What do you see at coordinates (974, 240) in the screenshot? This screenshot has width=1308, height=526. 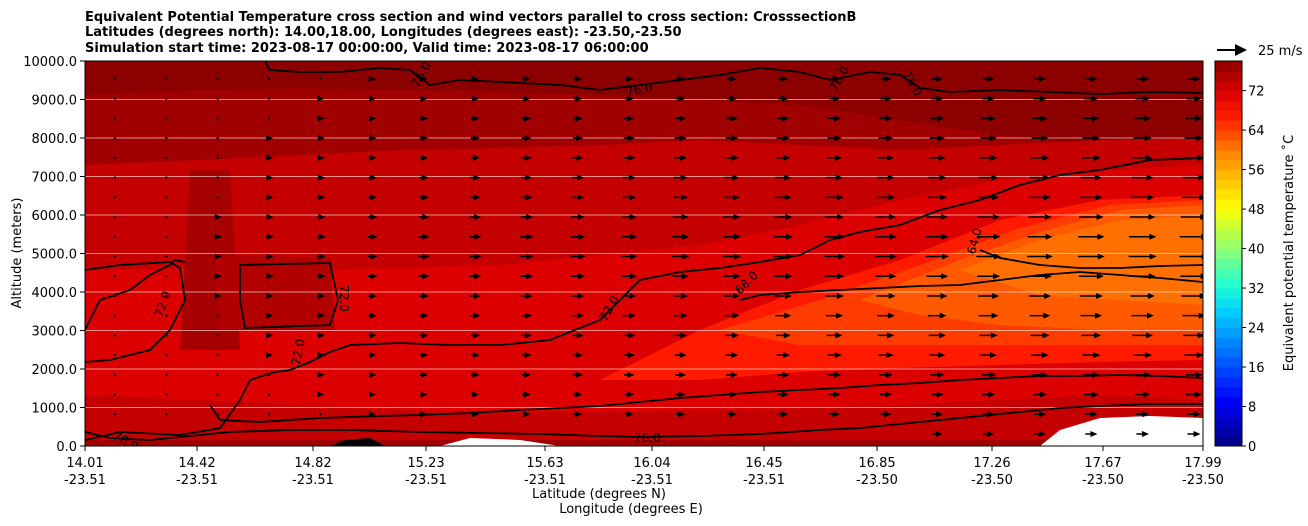 I see `contour-label: 64.0` at bounding box center [974, 240].